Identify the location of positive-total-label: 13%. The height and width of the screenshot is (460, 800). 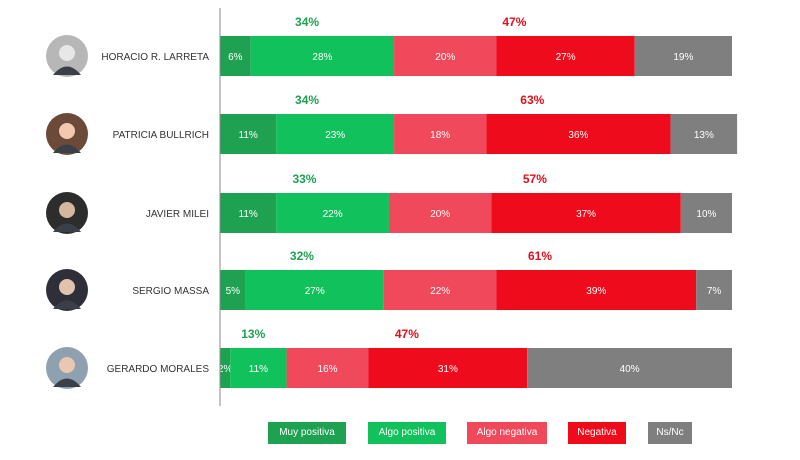
(253, 334).